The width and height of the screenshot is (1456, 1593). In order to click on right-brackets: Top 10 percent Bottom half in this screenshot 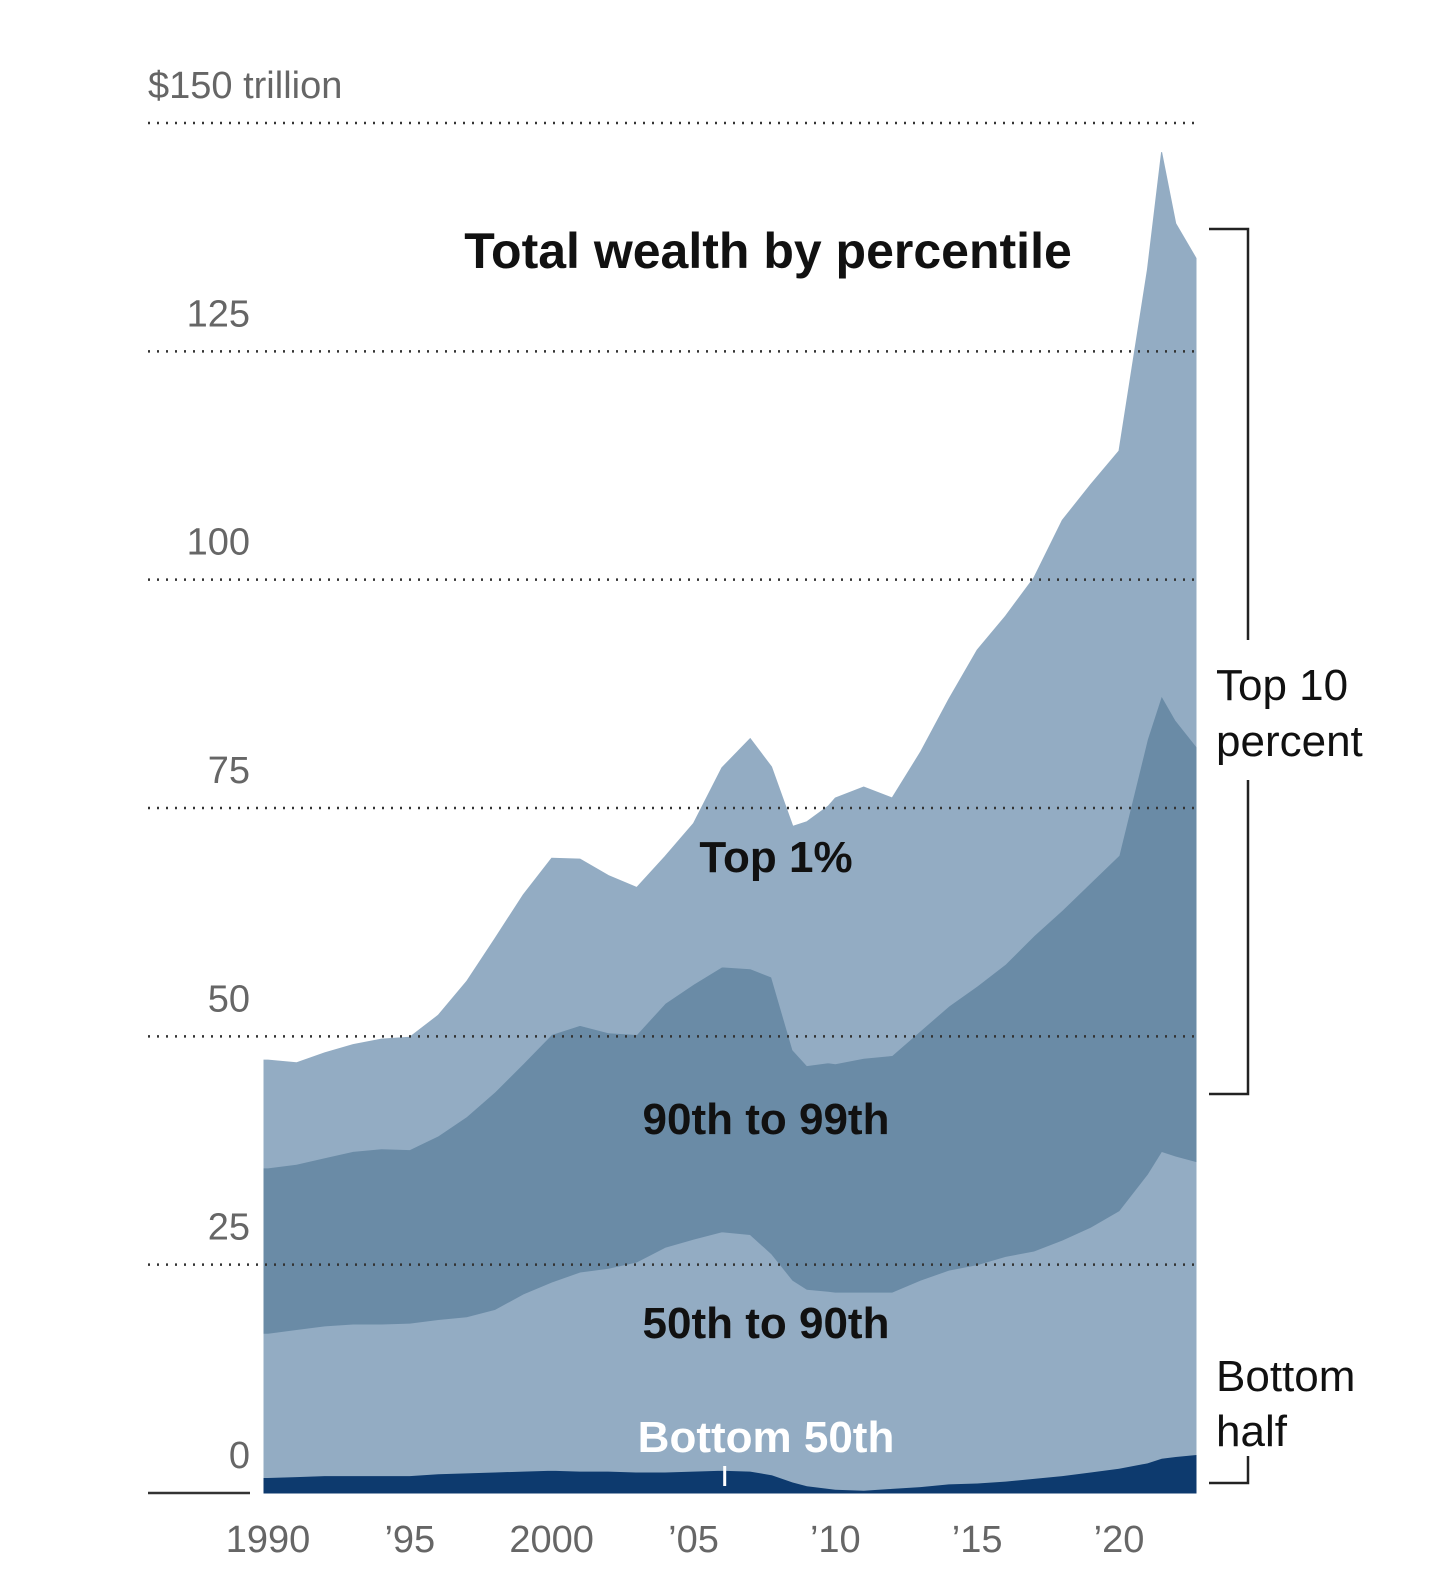, I will do `click(1286, 856)`.